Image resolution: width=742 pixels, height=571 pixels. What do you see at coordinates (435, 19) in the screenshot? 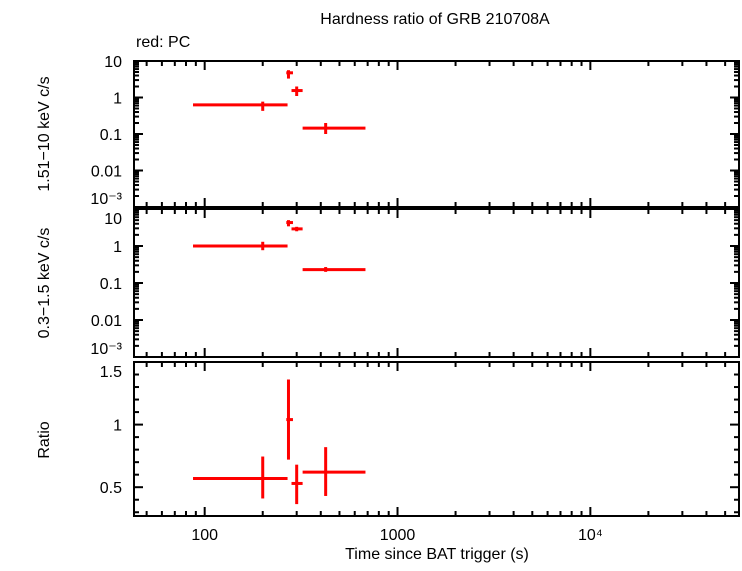
I see `chart-title: Hardness ratio of GRB 210708A` at bounding box center [435, 19].